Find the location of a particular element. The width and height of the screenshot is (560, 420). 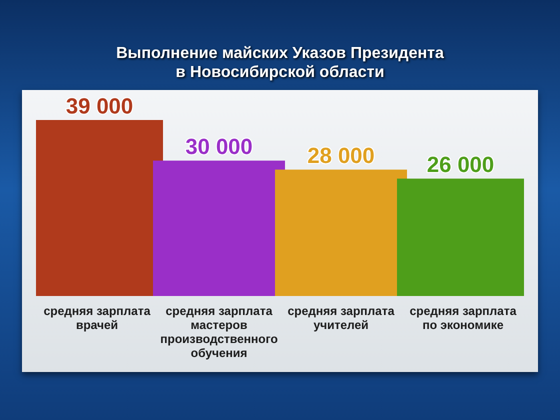

chart-title: Выполнение майских Указов Президента в Новосибирской области is located at coordinates (280, 63).